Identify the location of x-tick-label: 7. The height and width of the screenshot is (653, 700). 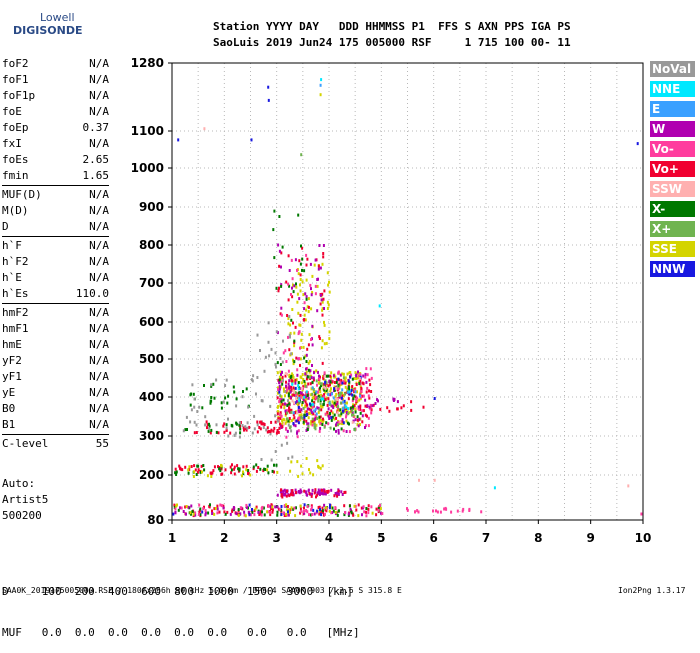
(486, 538).